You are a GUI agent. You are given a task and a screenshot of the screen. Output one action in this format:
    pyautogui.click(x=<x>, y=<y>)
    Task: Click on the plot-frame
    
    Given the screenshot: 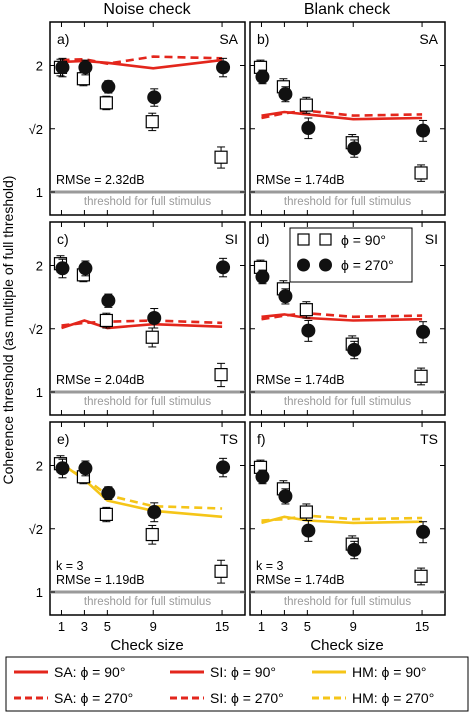 What is the action you would take?
    pyautogui.click(x=147, y=518)
    